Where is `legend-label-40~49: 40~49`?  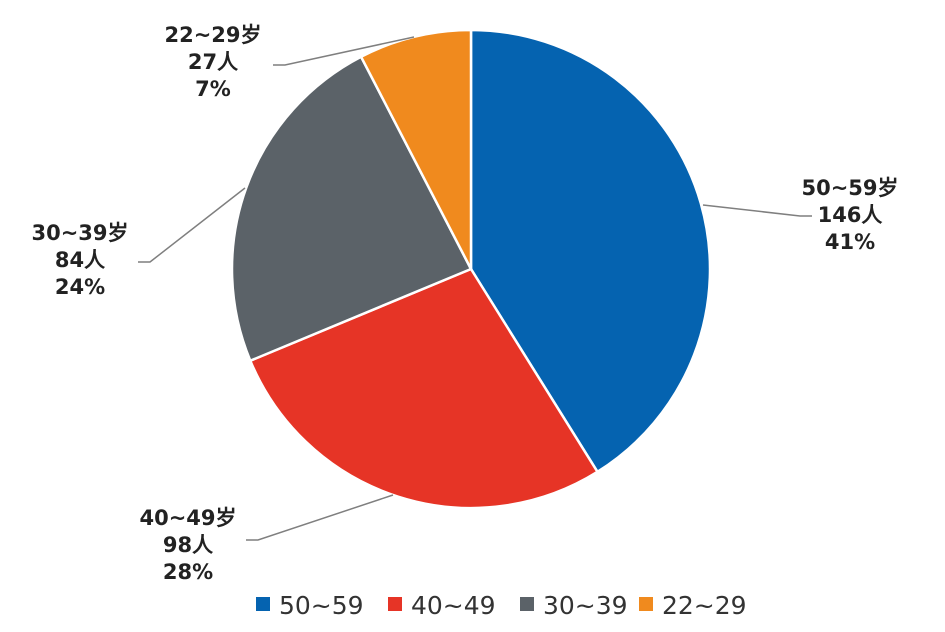 legend-label-40~49: 40~49 is located at coordinates (453, 605).